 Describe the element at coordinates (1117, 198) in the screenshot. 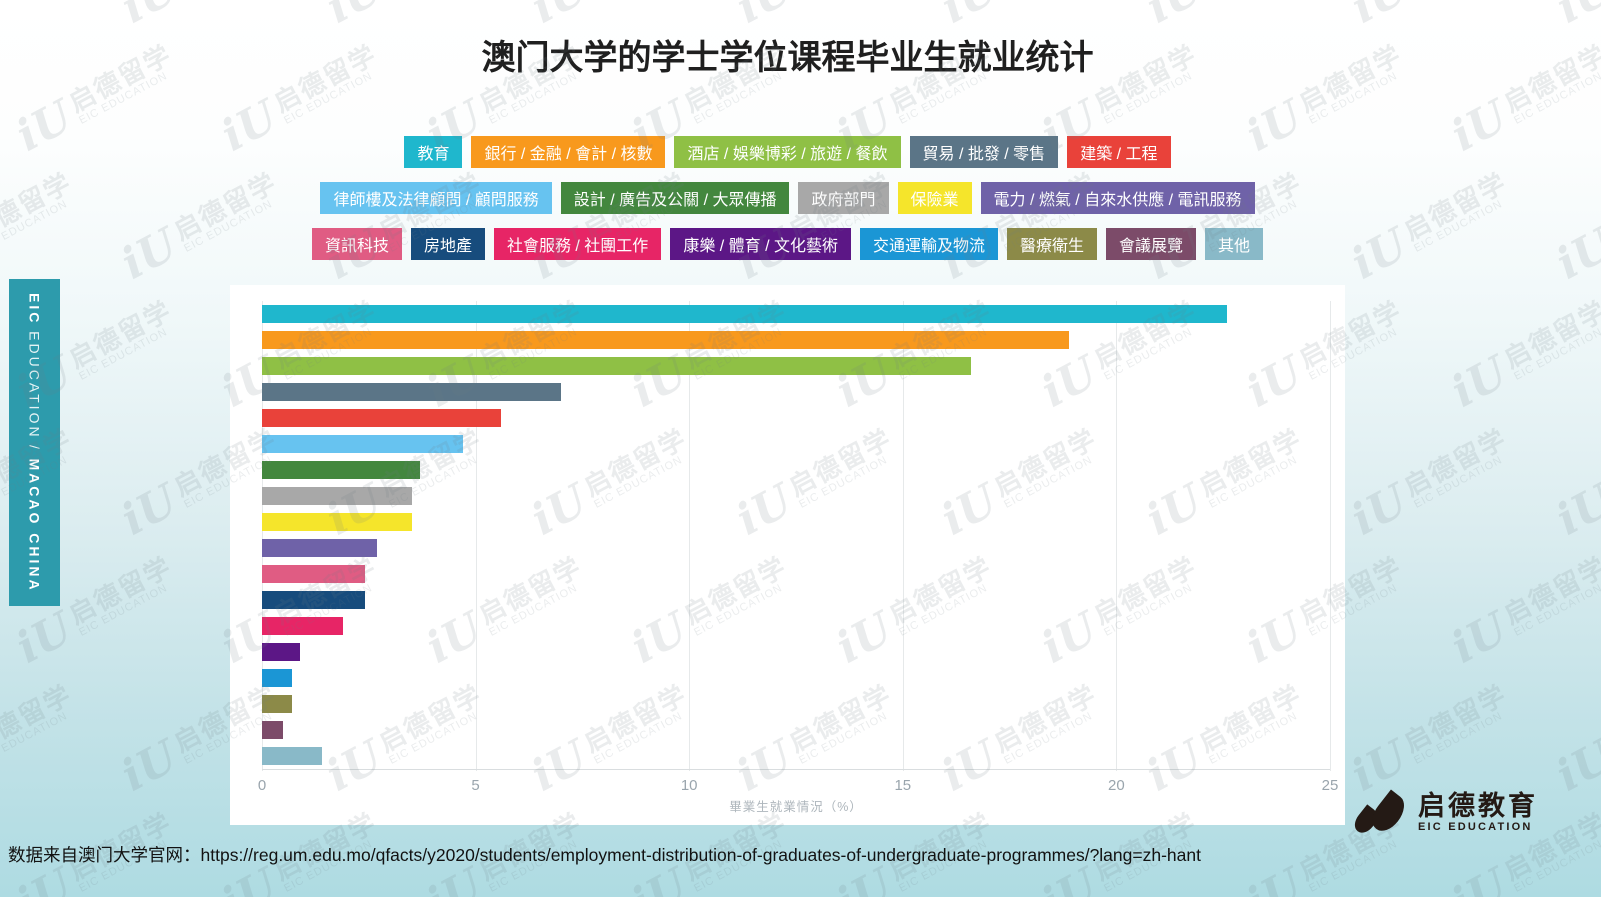

I see `legend-chip: 電力 / 燃氣 / 自來水供應 / 電訊服務` at that location.